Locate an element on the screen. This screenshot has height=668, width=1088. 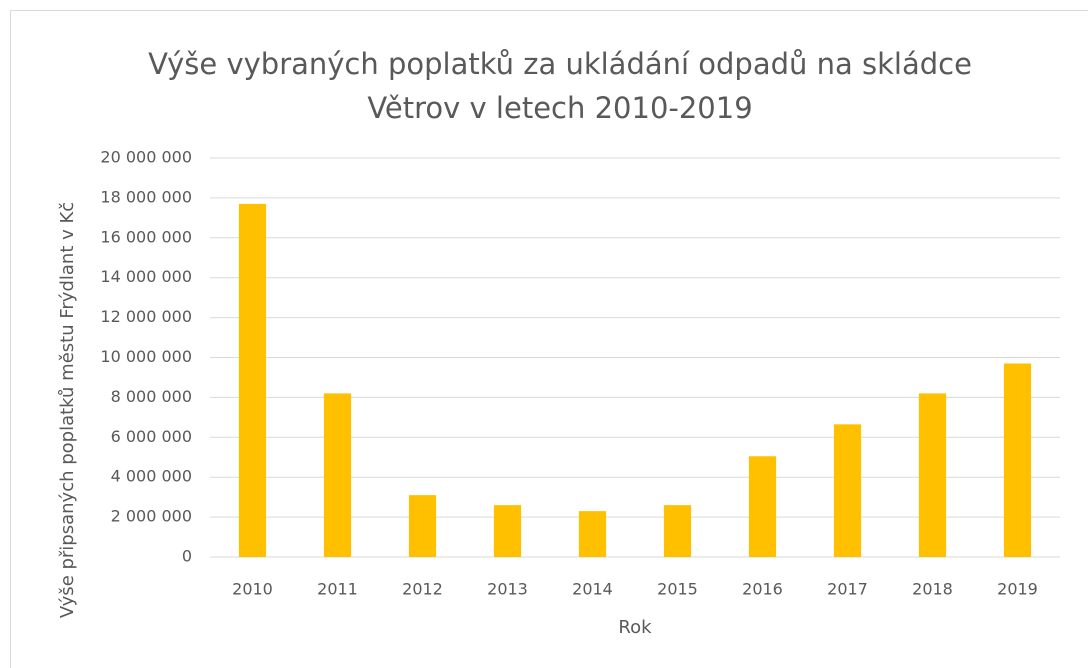
x-tick-label: 2015 is located at coordinates (677, 589).